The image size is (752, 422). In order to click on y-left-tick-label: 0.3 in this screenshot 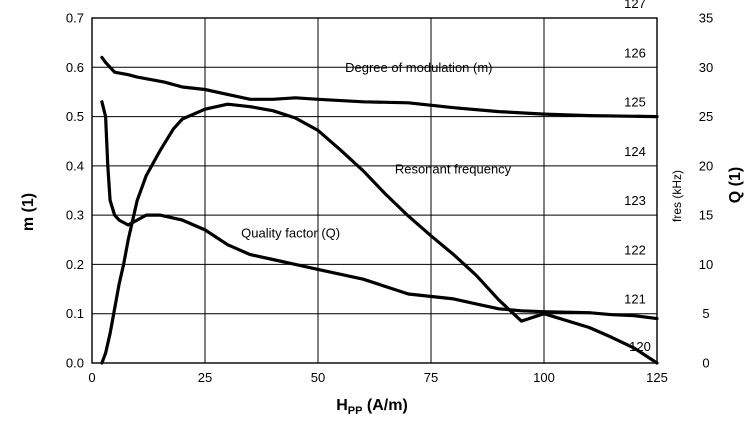, I will do `click(75, 215)`.